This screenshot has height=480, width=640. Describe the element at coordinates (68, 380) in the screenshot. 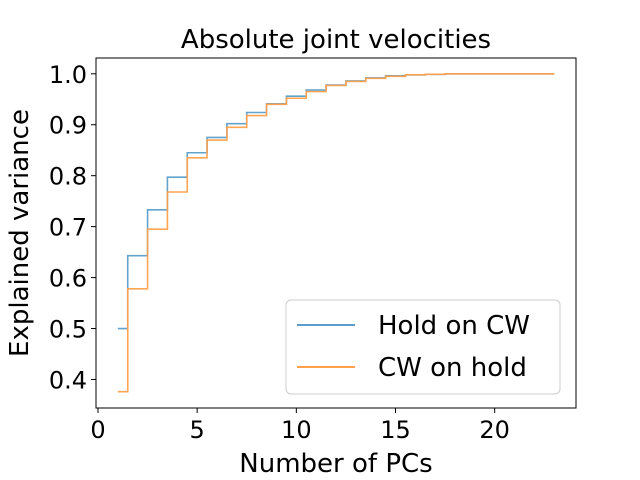

I see `y-tick-label: 0.4` at that location.